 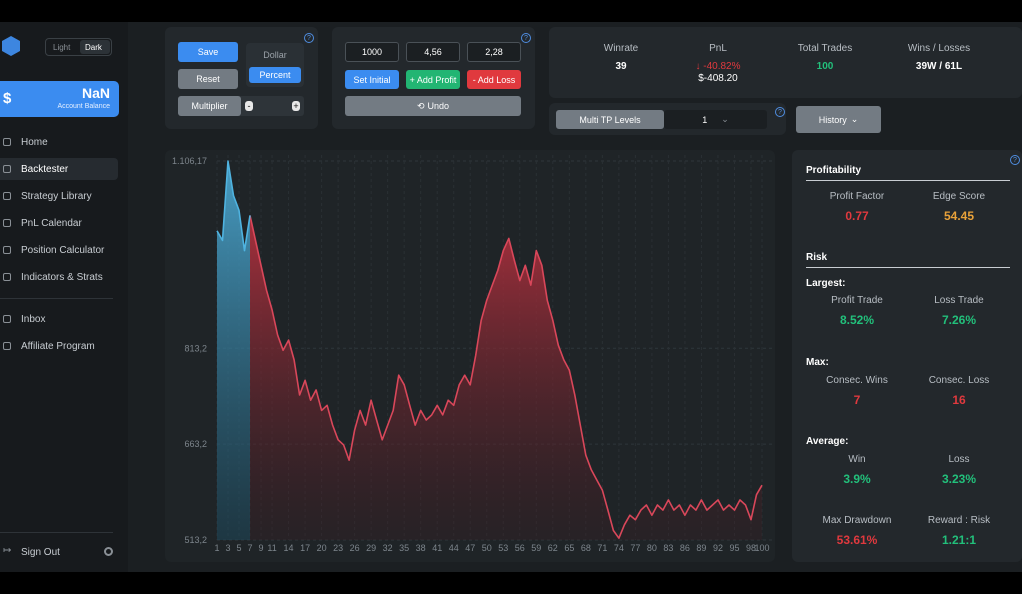 I want to click on x-tick-label: 7, so click(x=250, y=548).